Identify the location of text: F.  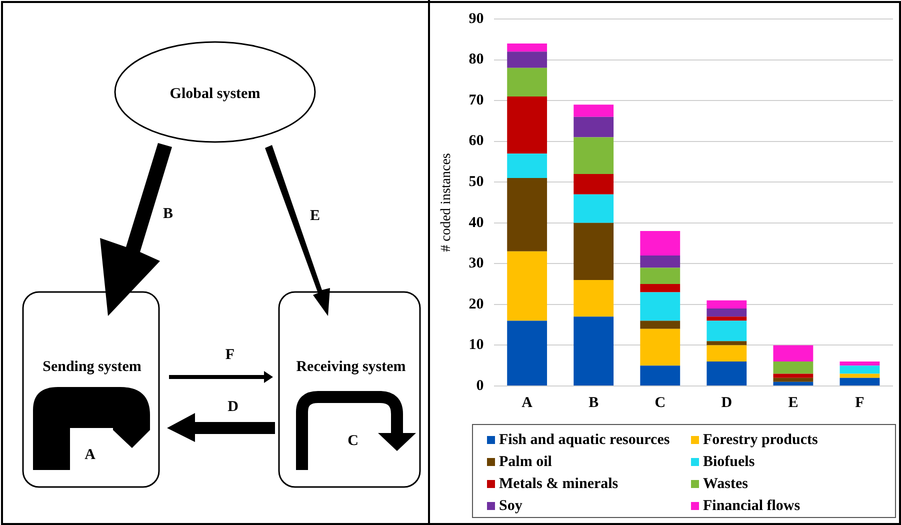
(230, 355).